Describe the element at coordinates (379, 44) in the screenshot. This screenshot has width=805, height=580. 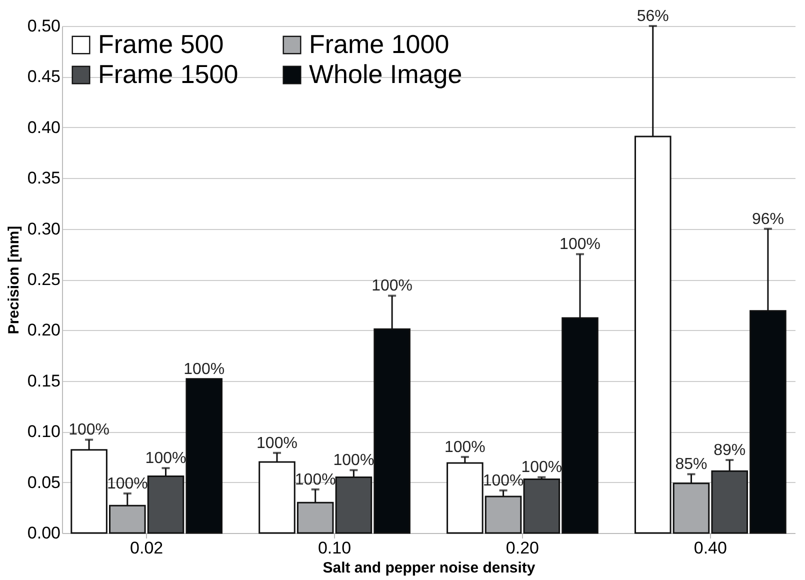
I see `legend-label: Frame 1000` at that location.